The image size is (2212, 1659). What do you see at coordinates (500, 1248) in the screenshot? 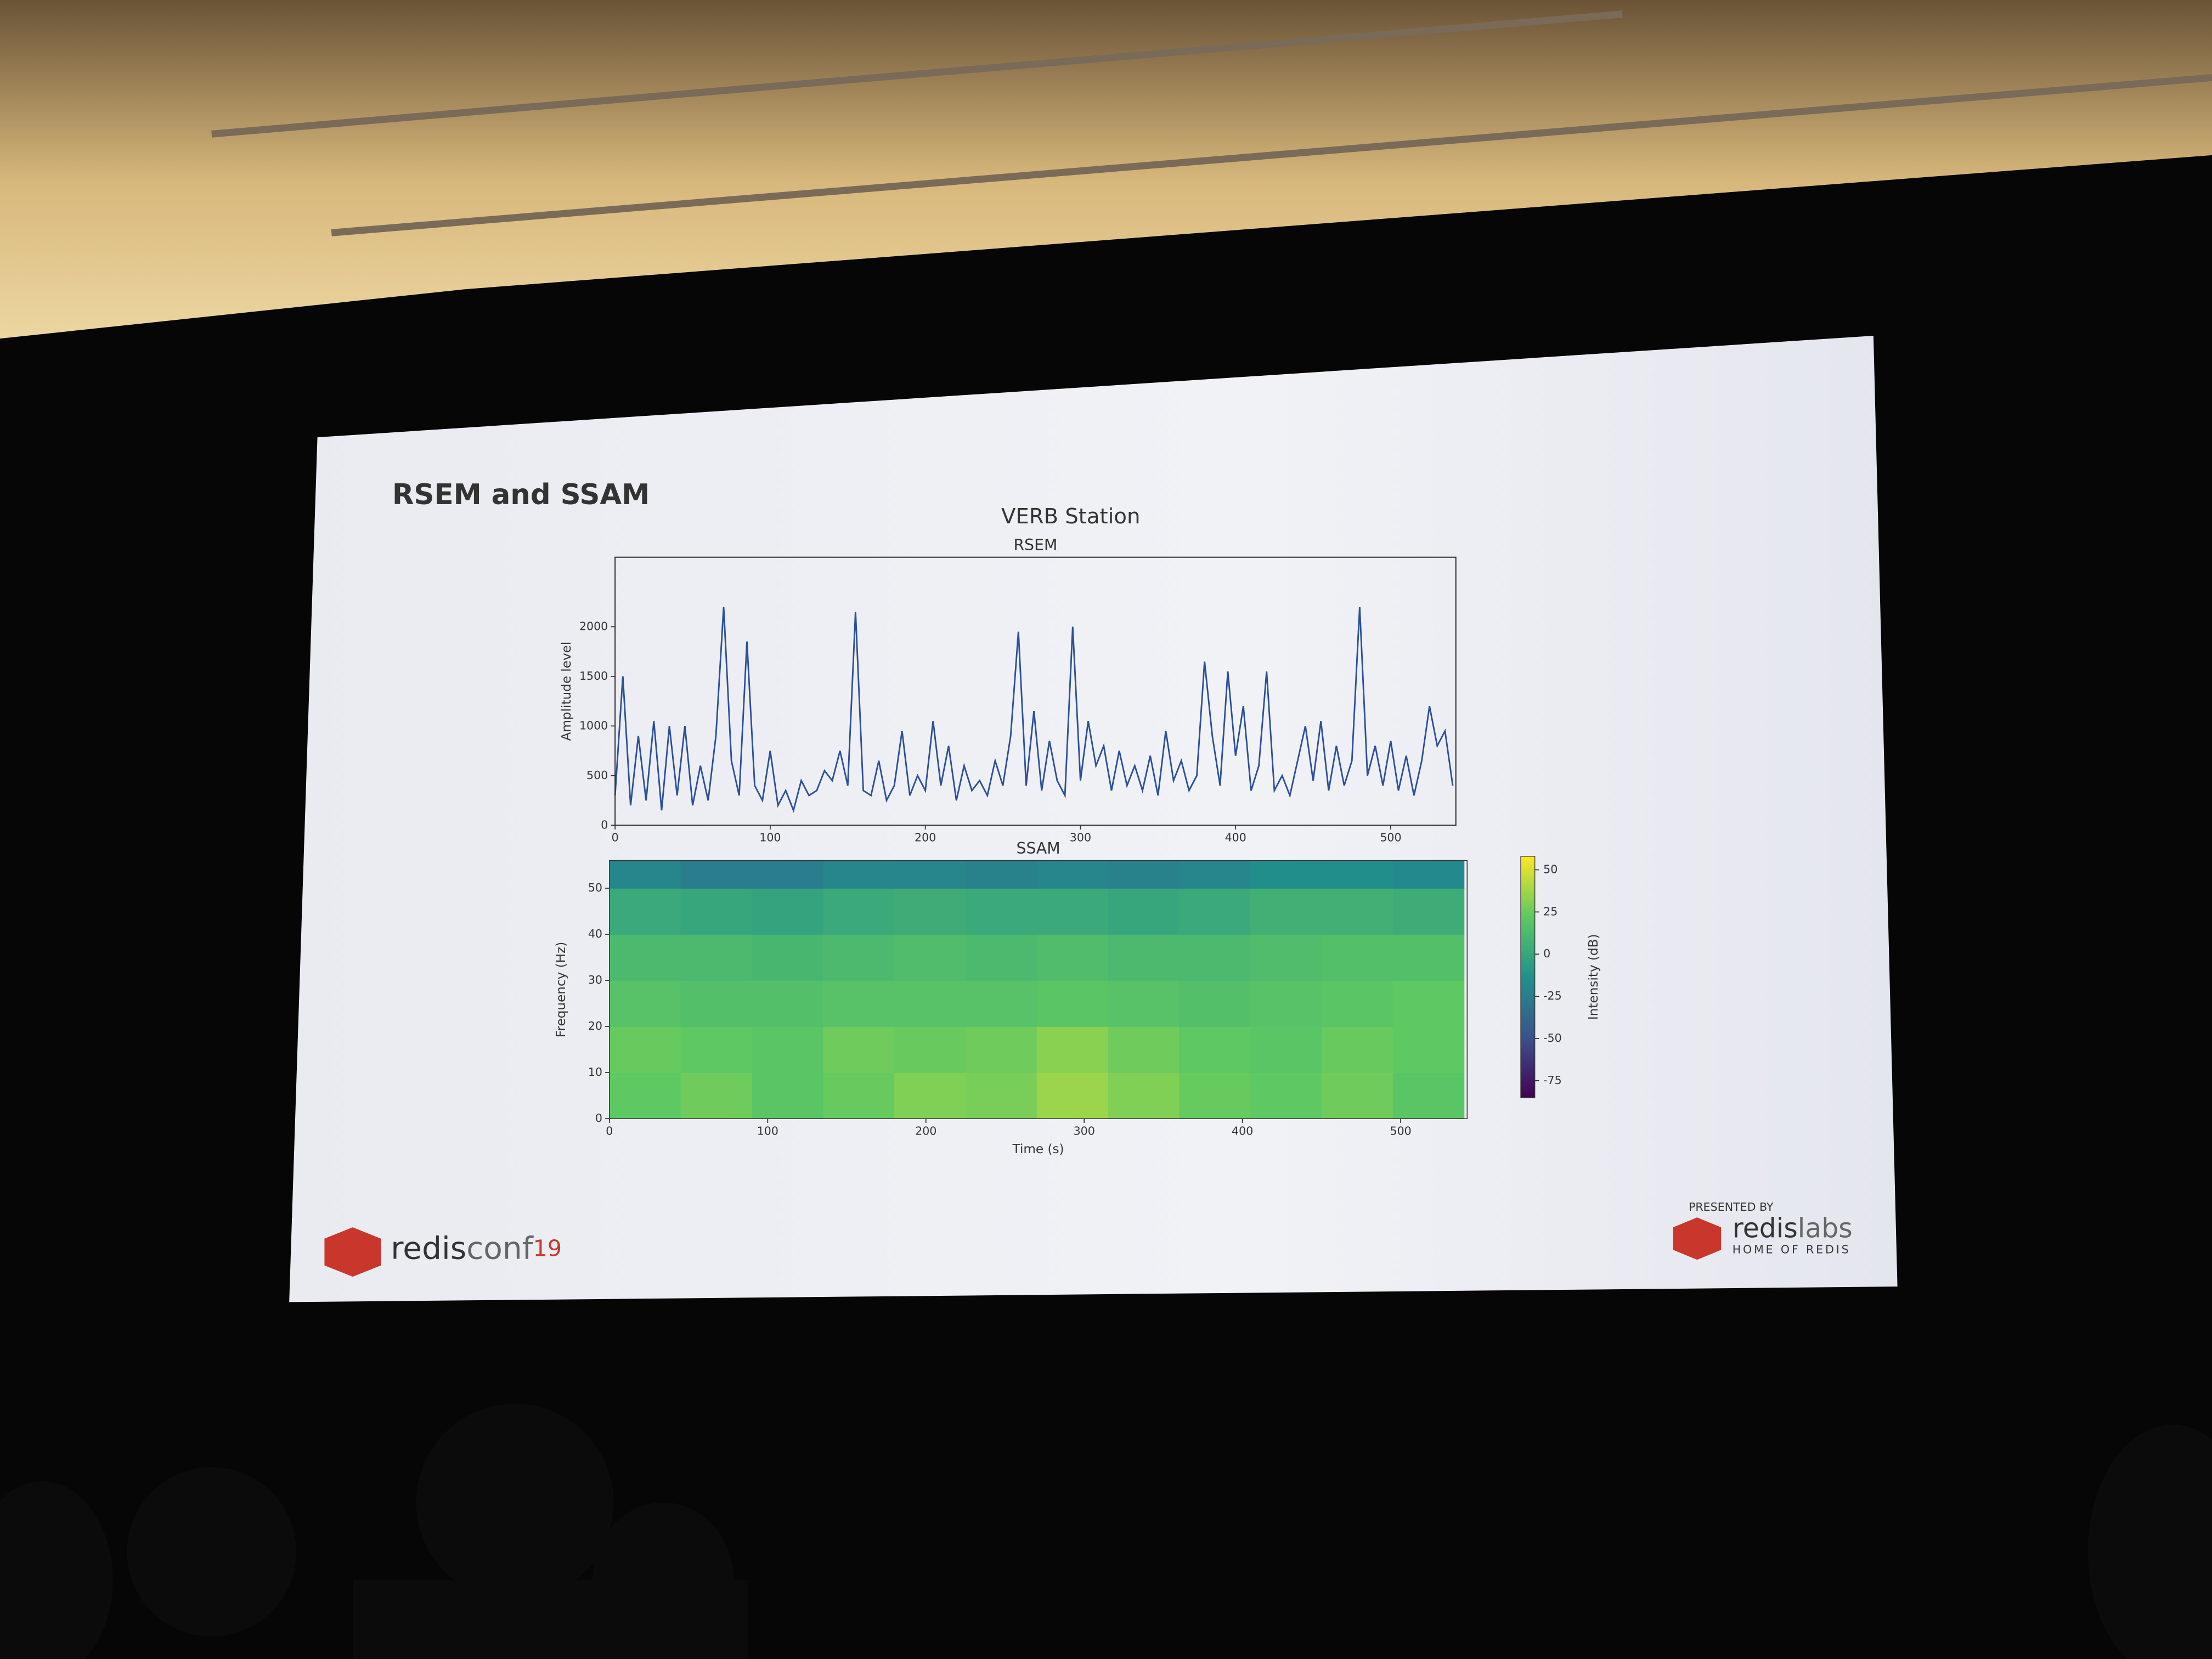
I see `logo-conf: conf` at bounding box center [500, 1248].